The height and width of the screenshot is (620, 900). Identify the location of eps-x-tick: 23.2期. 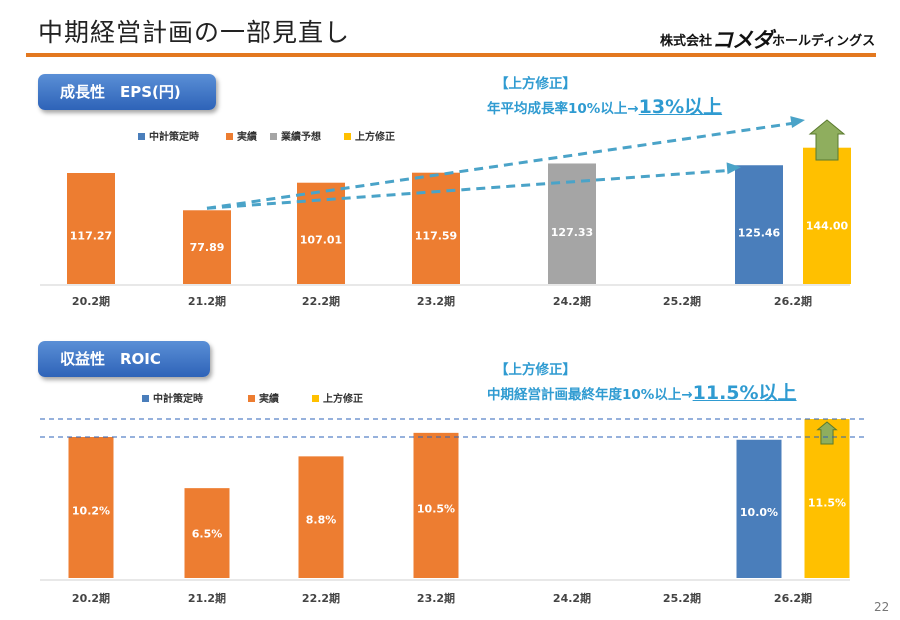
(436, 301).